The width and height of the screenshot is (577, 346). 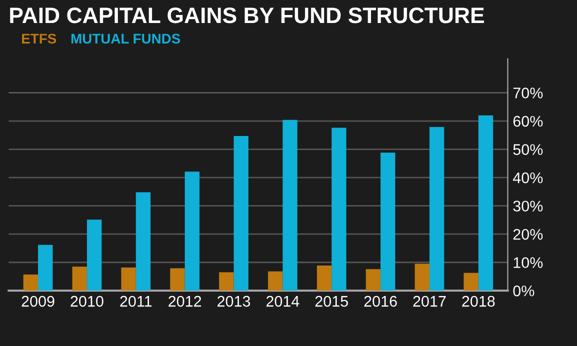 I want to click on y-tick-label: 10%, so click(x=528, y=262).